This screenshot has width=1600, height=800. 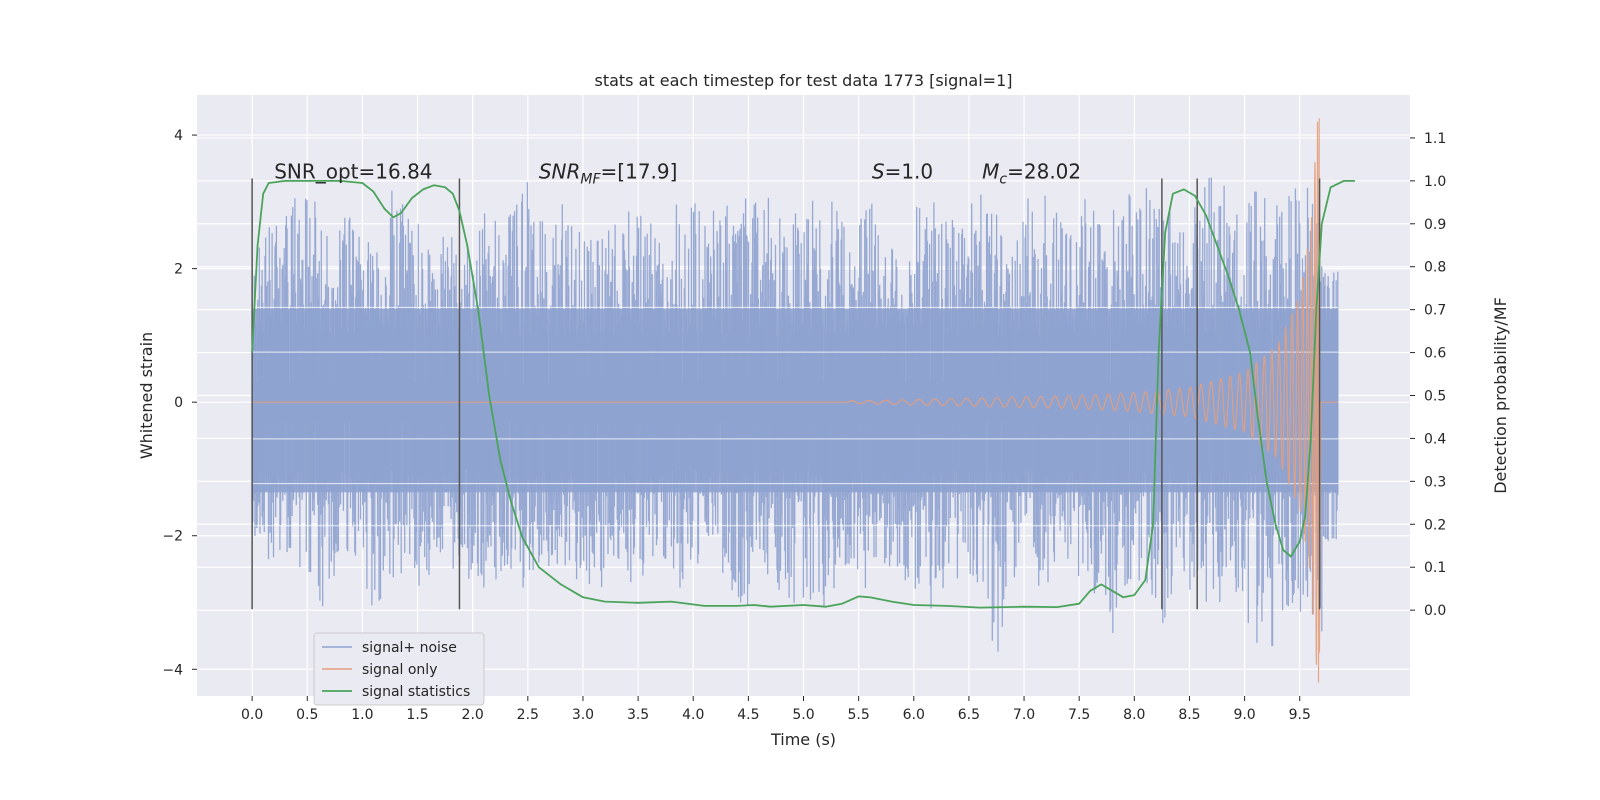 What do you see at coordinates (1300, 715) in the screenshot?
I see `x-tick-label: 9.5` at bounding box center [1300, 715].